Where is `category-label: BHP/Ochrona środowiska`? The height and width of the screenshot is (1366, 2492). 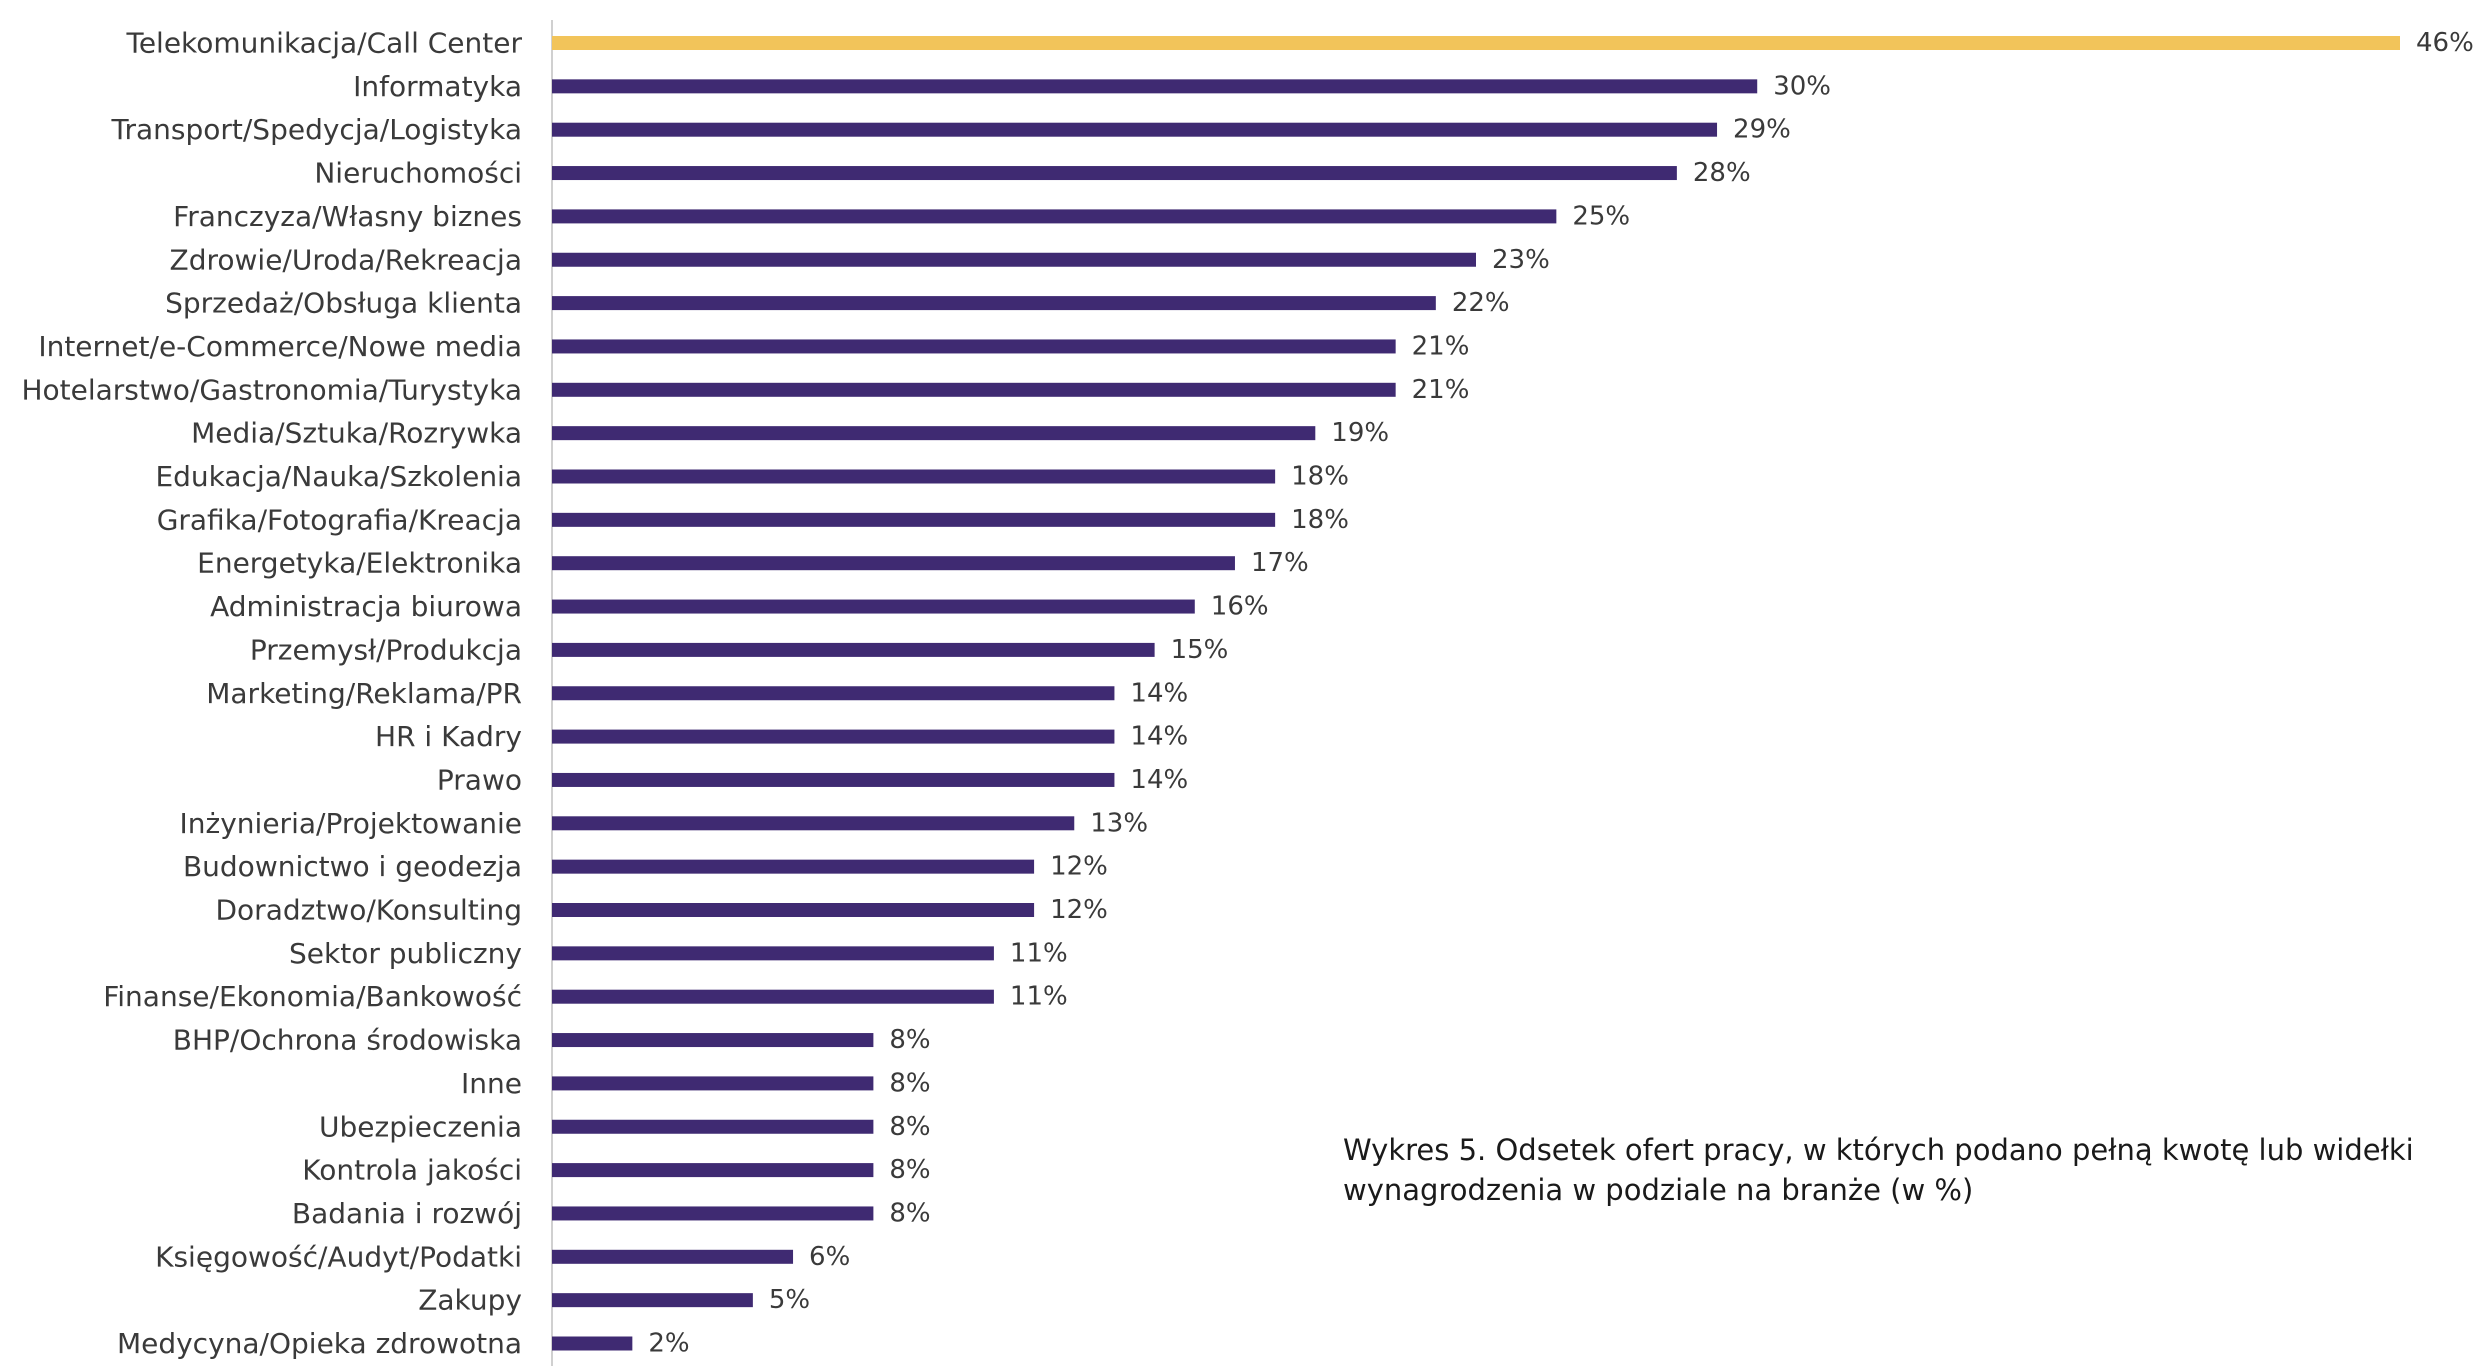
category-label: BHP/Ochrona środowiska is located at coordinates (347, 1040).